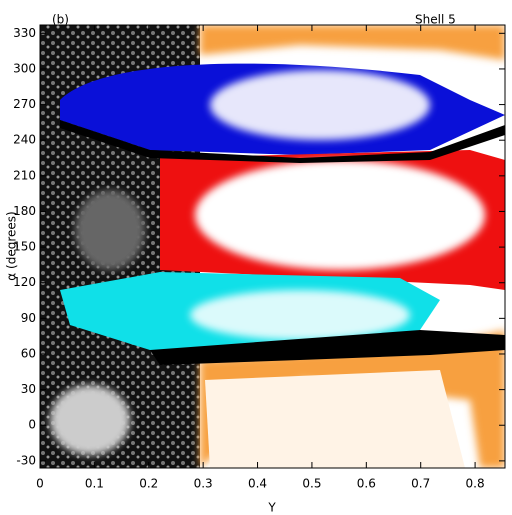  What do you see at coordinates (24, 282) in the screenshot?
I see `y-tick-label: 120` at bounding box center [24, 282].